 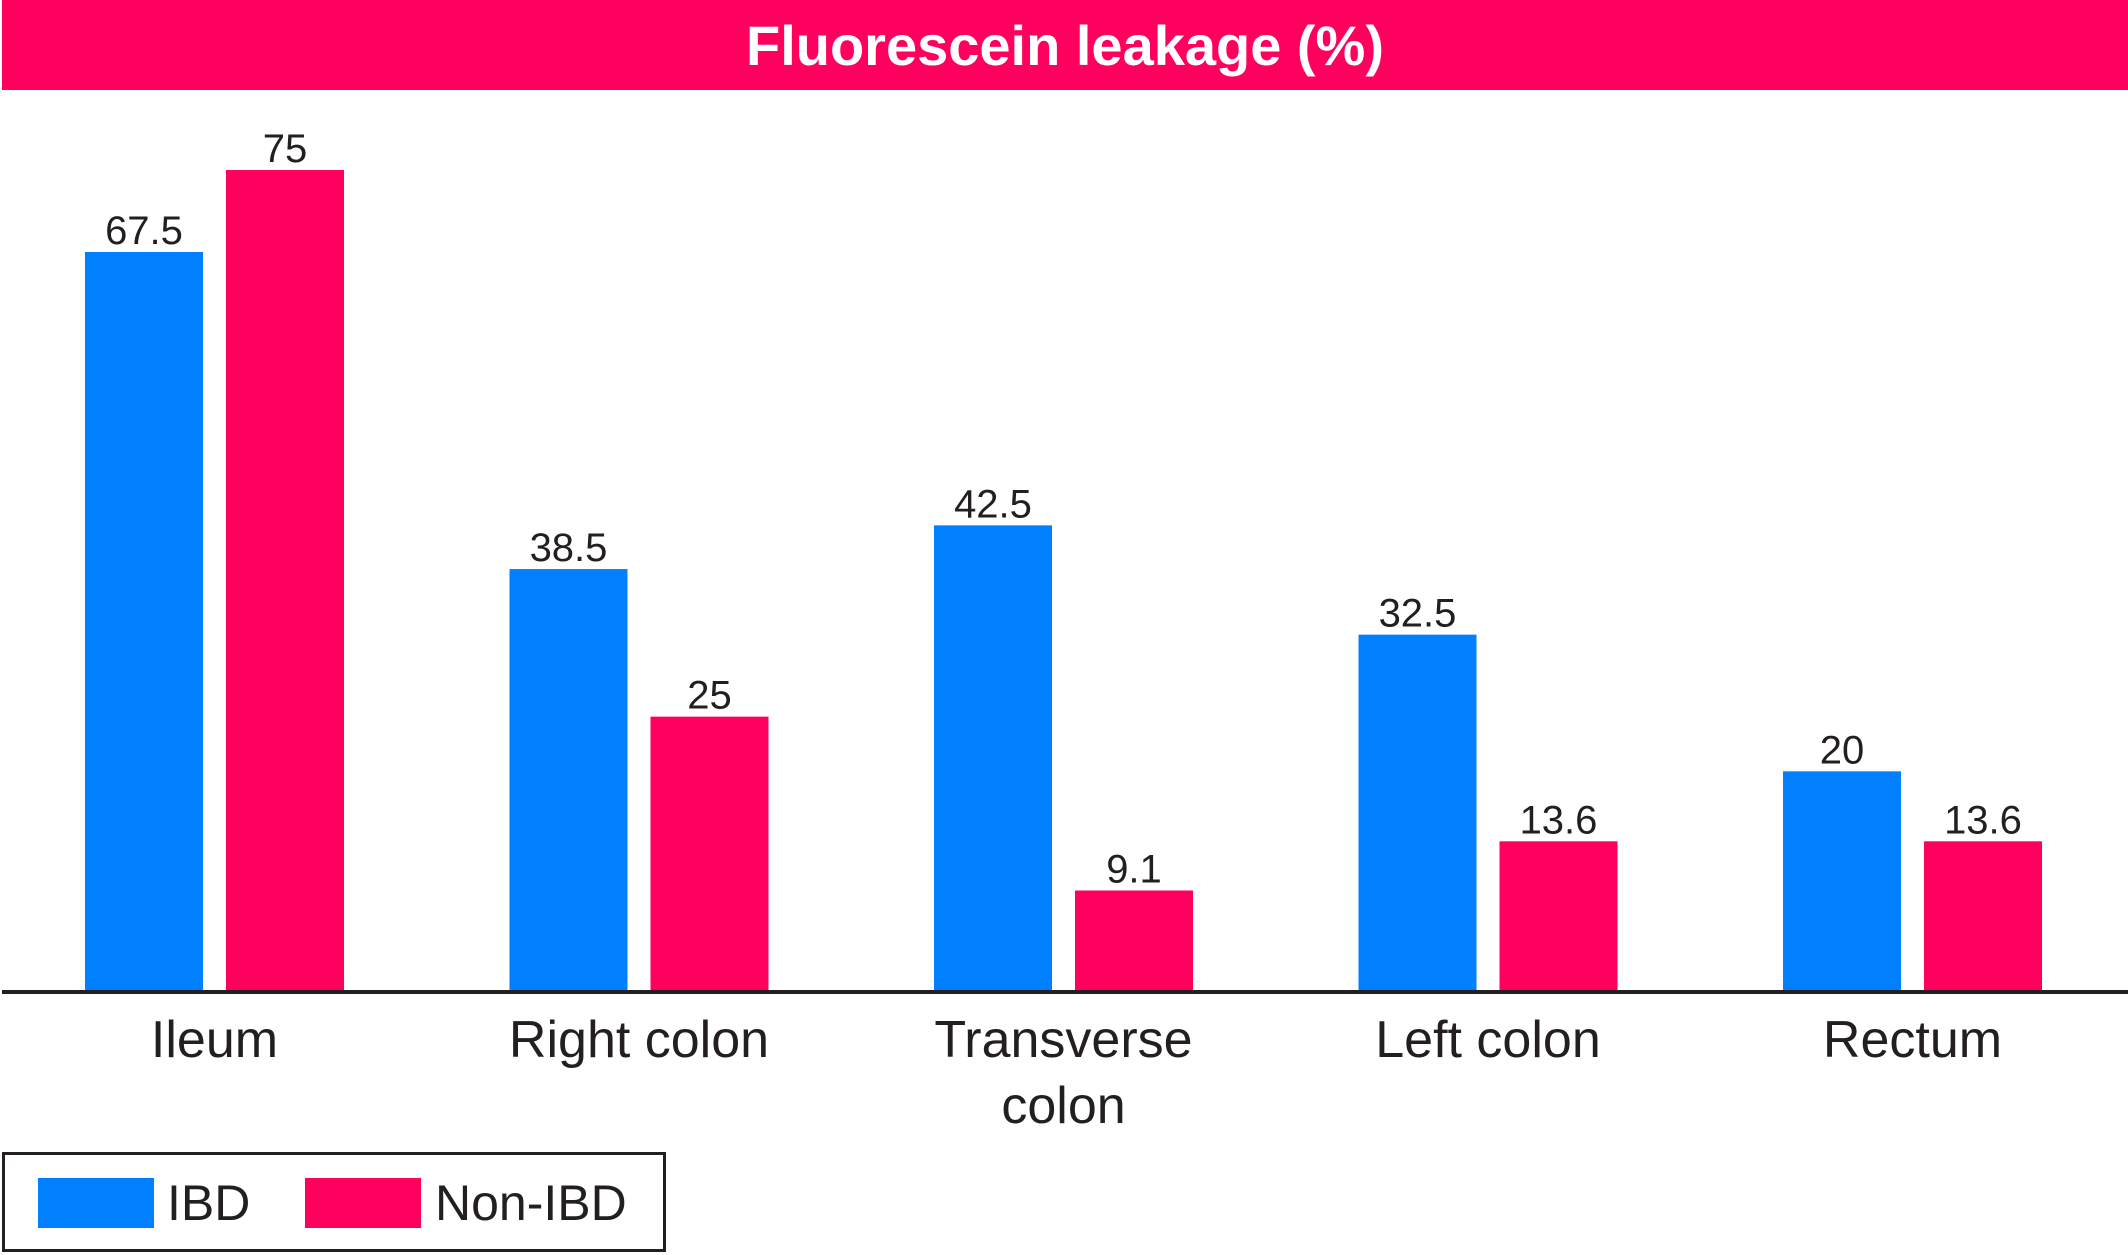 I want to click on category-label-rectum: Rectum, so click(x=1912, y=1040).